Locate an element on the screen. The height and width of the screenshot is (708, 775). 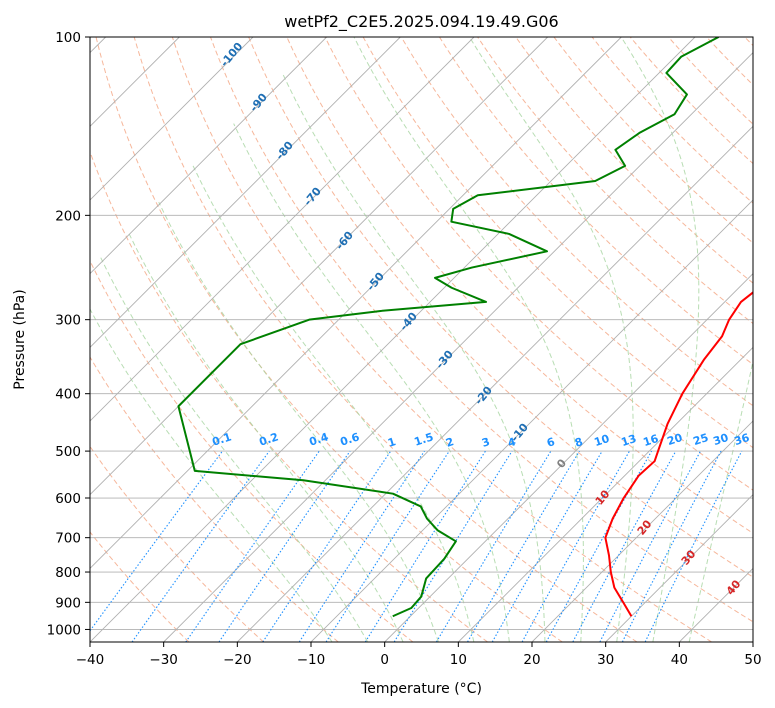
y-tick-label: 500 is located at coordinates (68, 452).